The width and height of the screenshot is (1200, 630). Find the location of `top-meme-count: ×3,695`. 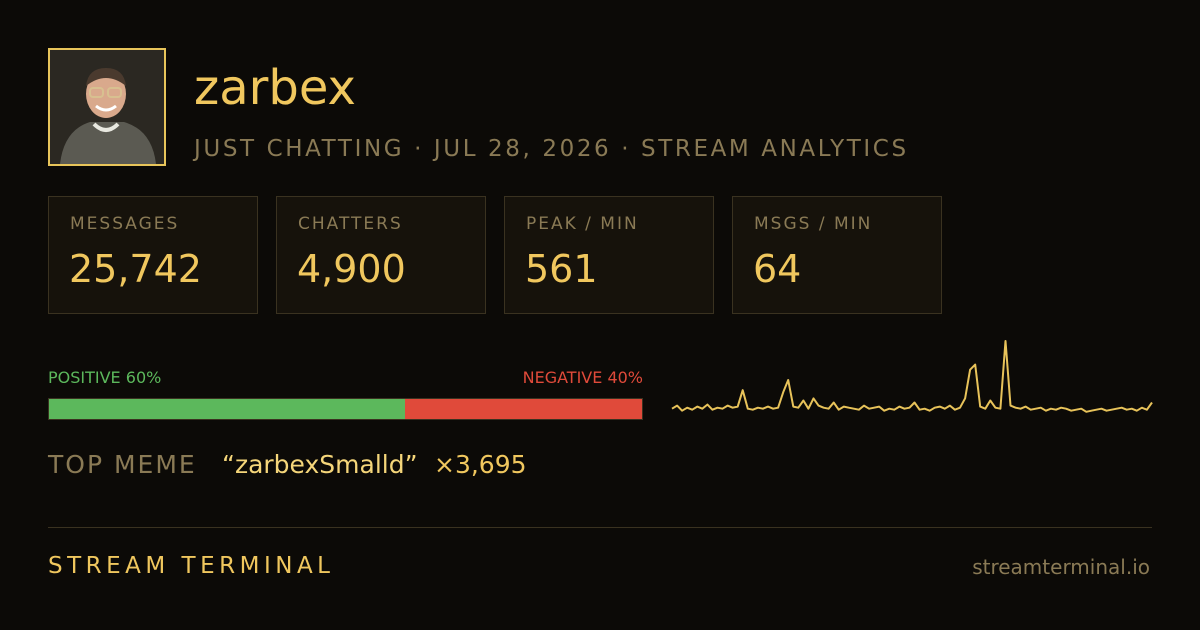

top-meme-count: ×3,695 is located at coordinates (480, 464).